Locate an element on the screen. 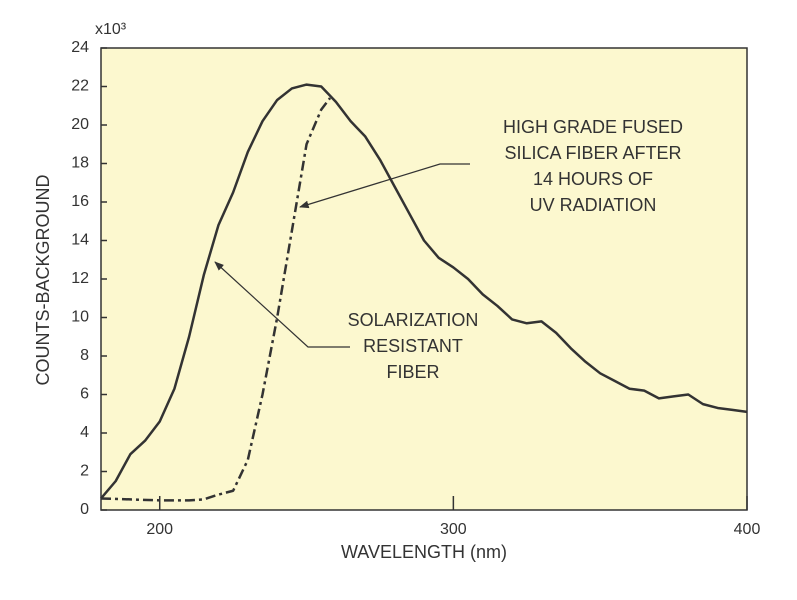 The image size is (797, 600). y-tick-label: 0 is located at coordinates (84, 509).